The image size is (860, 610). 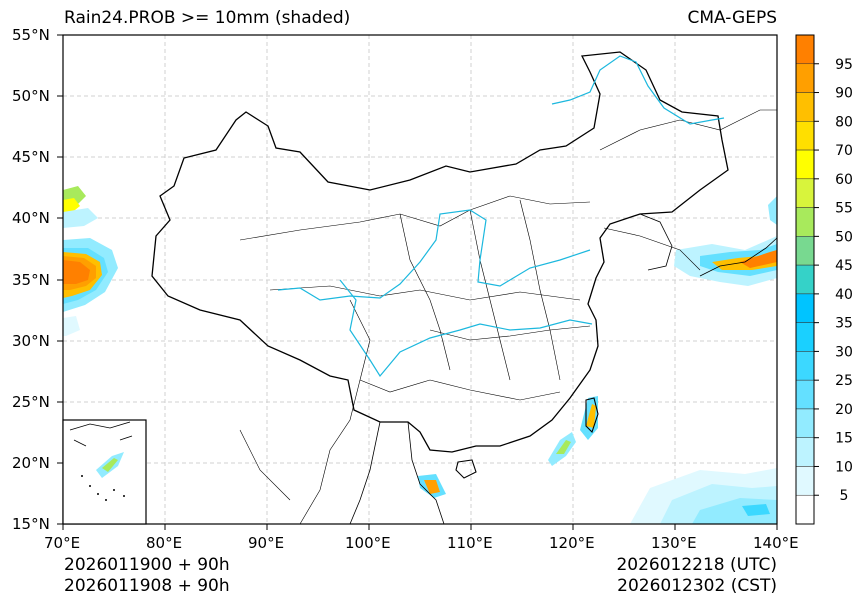 What do you see at coordinates (104, 472) in the screenshot?
I see `inset-map` at bounding box center [104, 472].